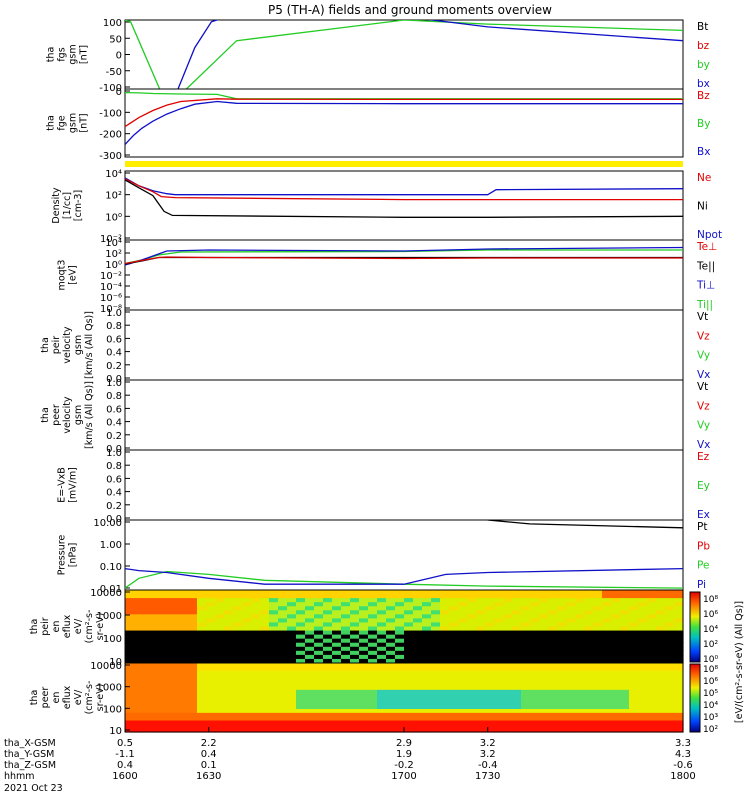 The image size is (750, 804). Describe the element at coordinates (19, 776) in the screenshot. I see `x-row-label: hhmm` at that location.